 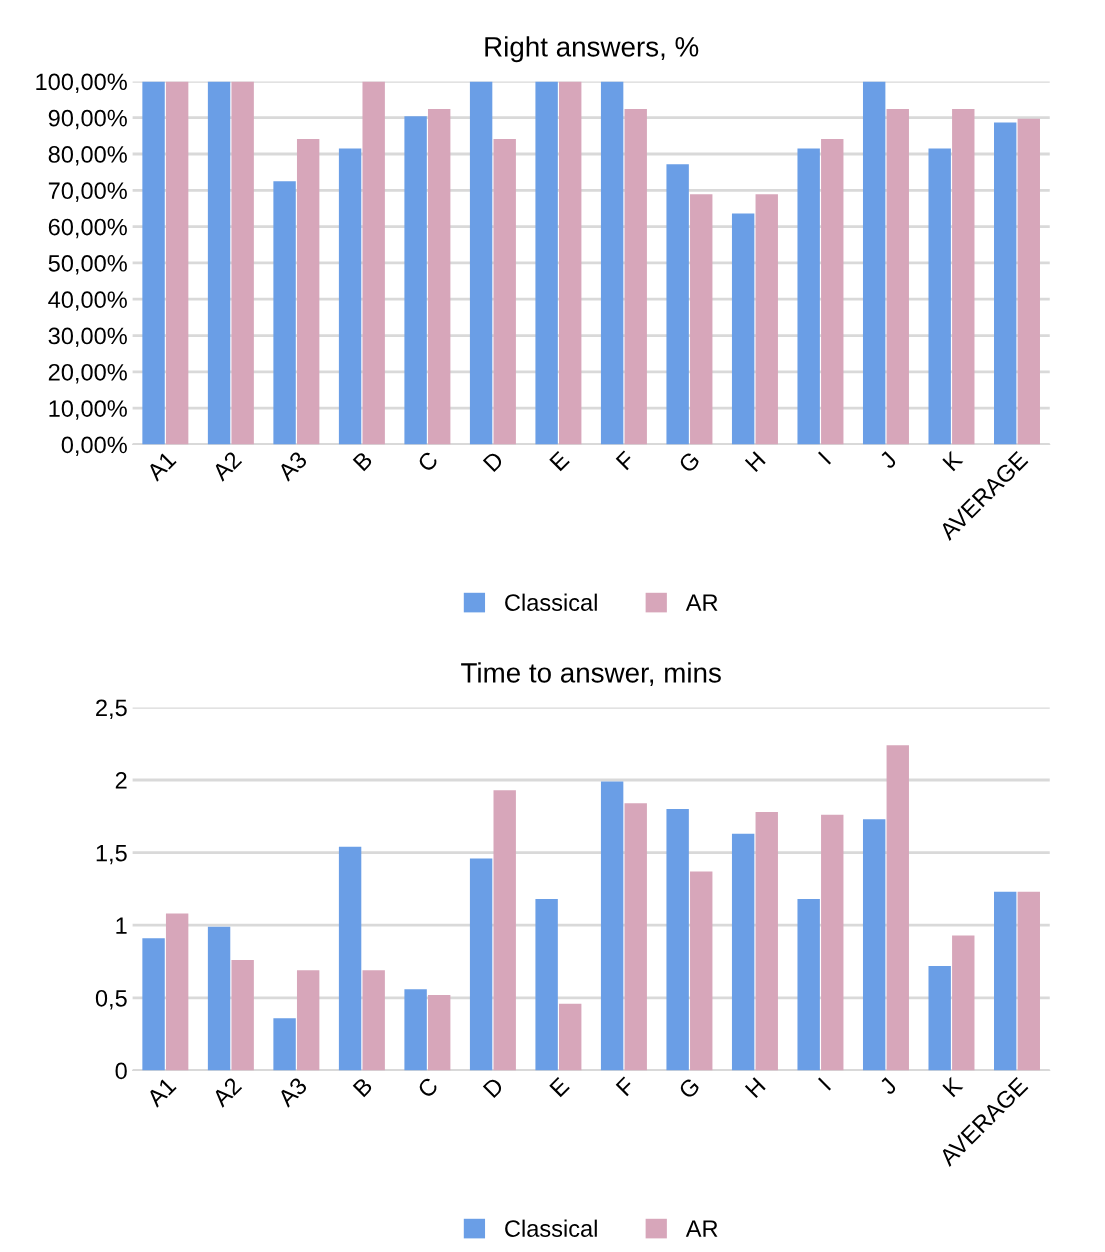 What do you see at coordinates (591, 674) in the screenshot?
I see `chart-title: Time to answer, mins` at bounding box center [591, 674].